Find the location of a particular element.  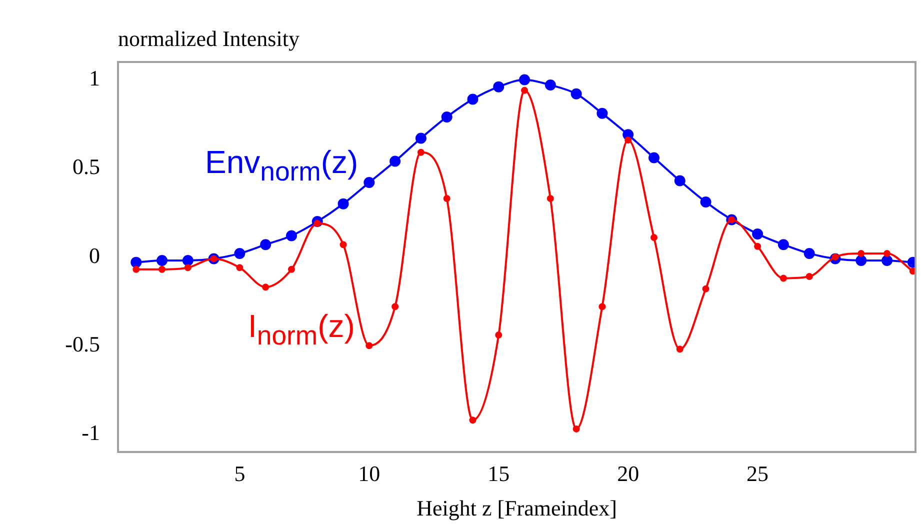

series-label: I$_{norm}$(z) is located at coordinates (301, 329).